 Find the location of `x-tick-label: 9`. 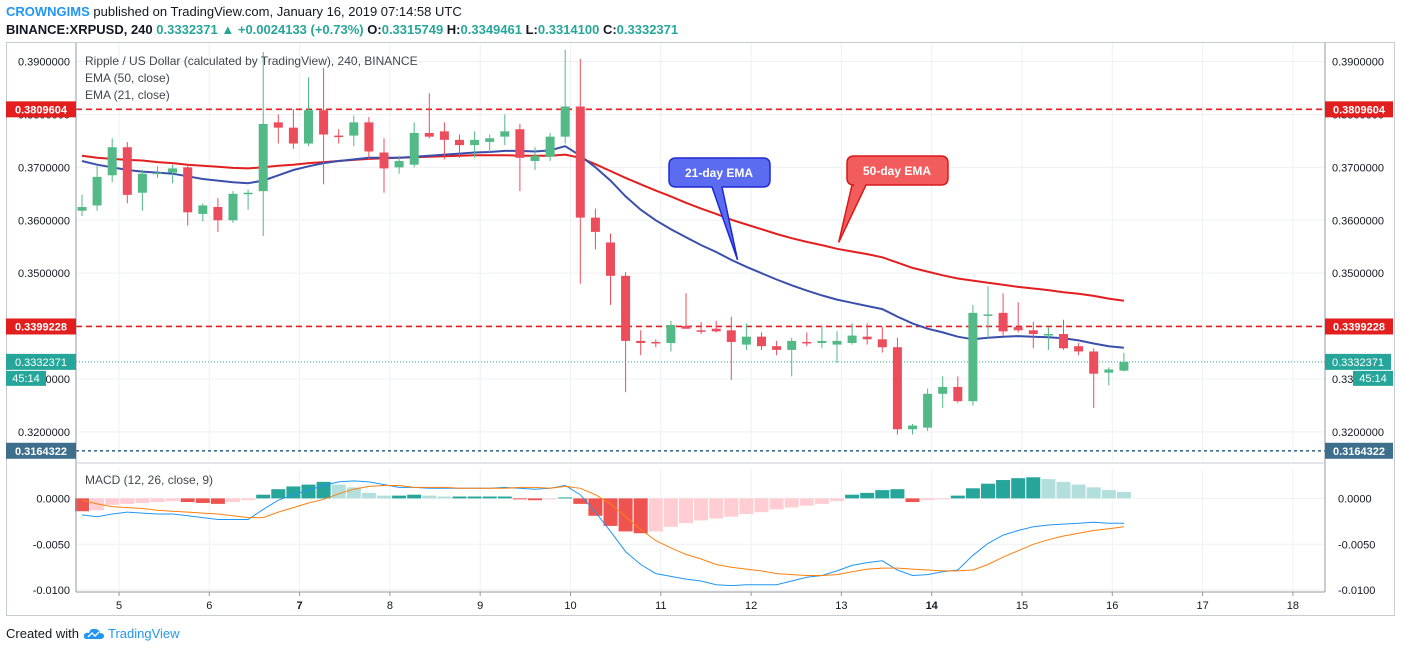

x-tick-label: 9 is located at coordinates (480, 606).